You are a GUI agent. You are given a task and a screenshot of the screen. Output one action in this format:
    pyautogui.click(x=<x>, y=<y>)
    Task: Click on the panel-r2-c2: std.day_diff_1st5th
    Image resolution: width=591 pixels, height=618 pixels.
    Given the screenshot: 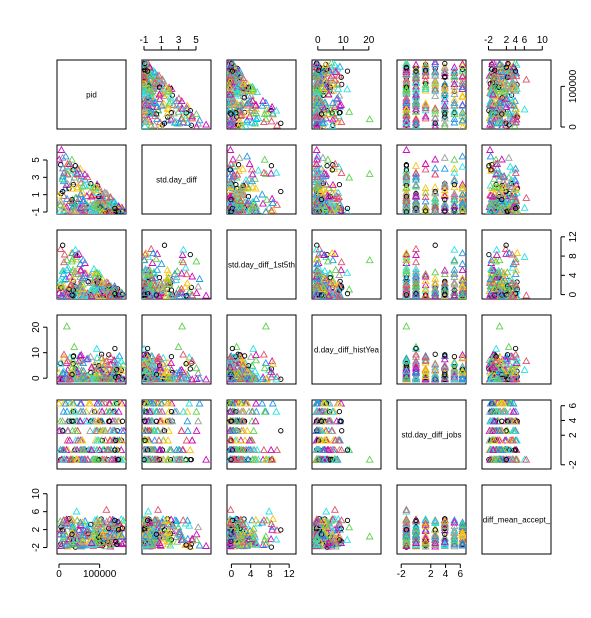 What is the action you would take?
    pyautogui.click(x=261, y=264)
    